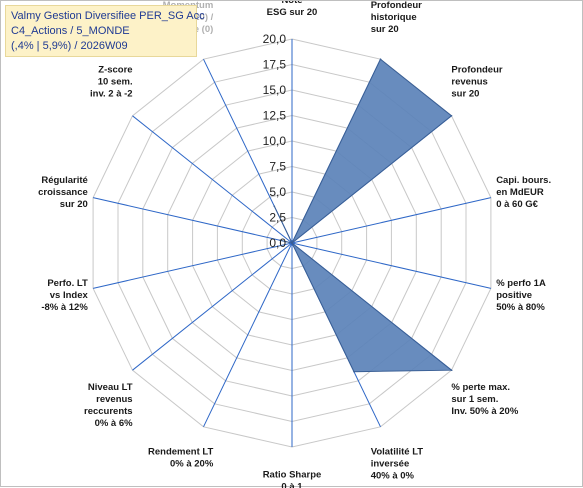 Image resolution: width=583 pixels, height=488 pixels. Describe the element at coordinates (397, 463) in the screenshot. I see `axis-label-6: Volatilité LT inversée 40% à 0%` at that location.